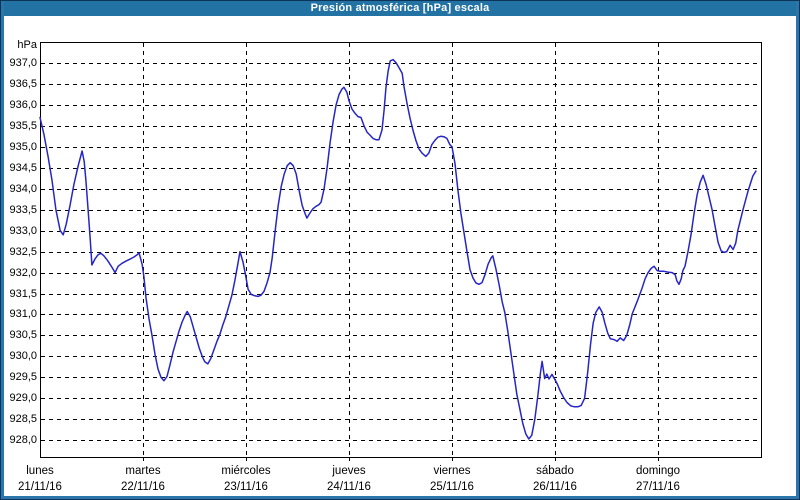  Describe the element at coordinates (246, 487) in the screenshot. I see `day-date: 23/11/16` at that location.